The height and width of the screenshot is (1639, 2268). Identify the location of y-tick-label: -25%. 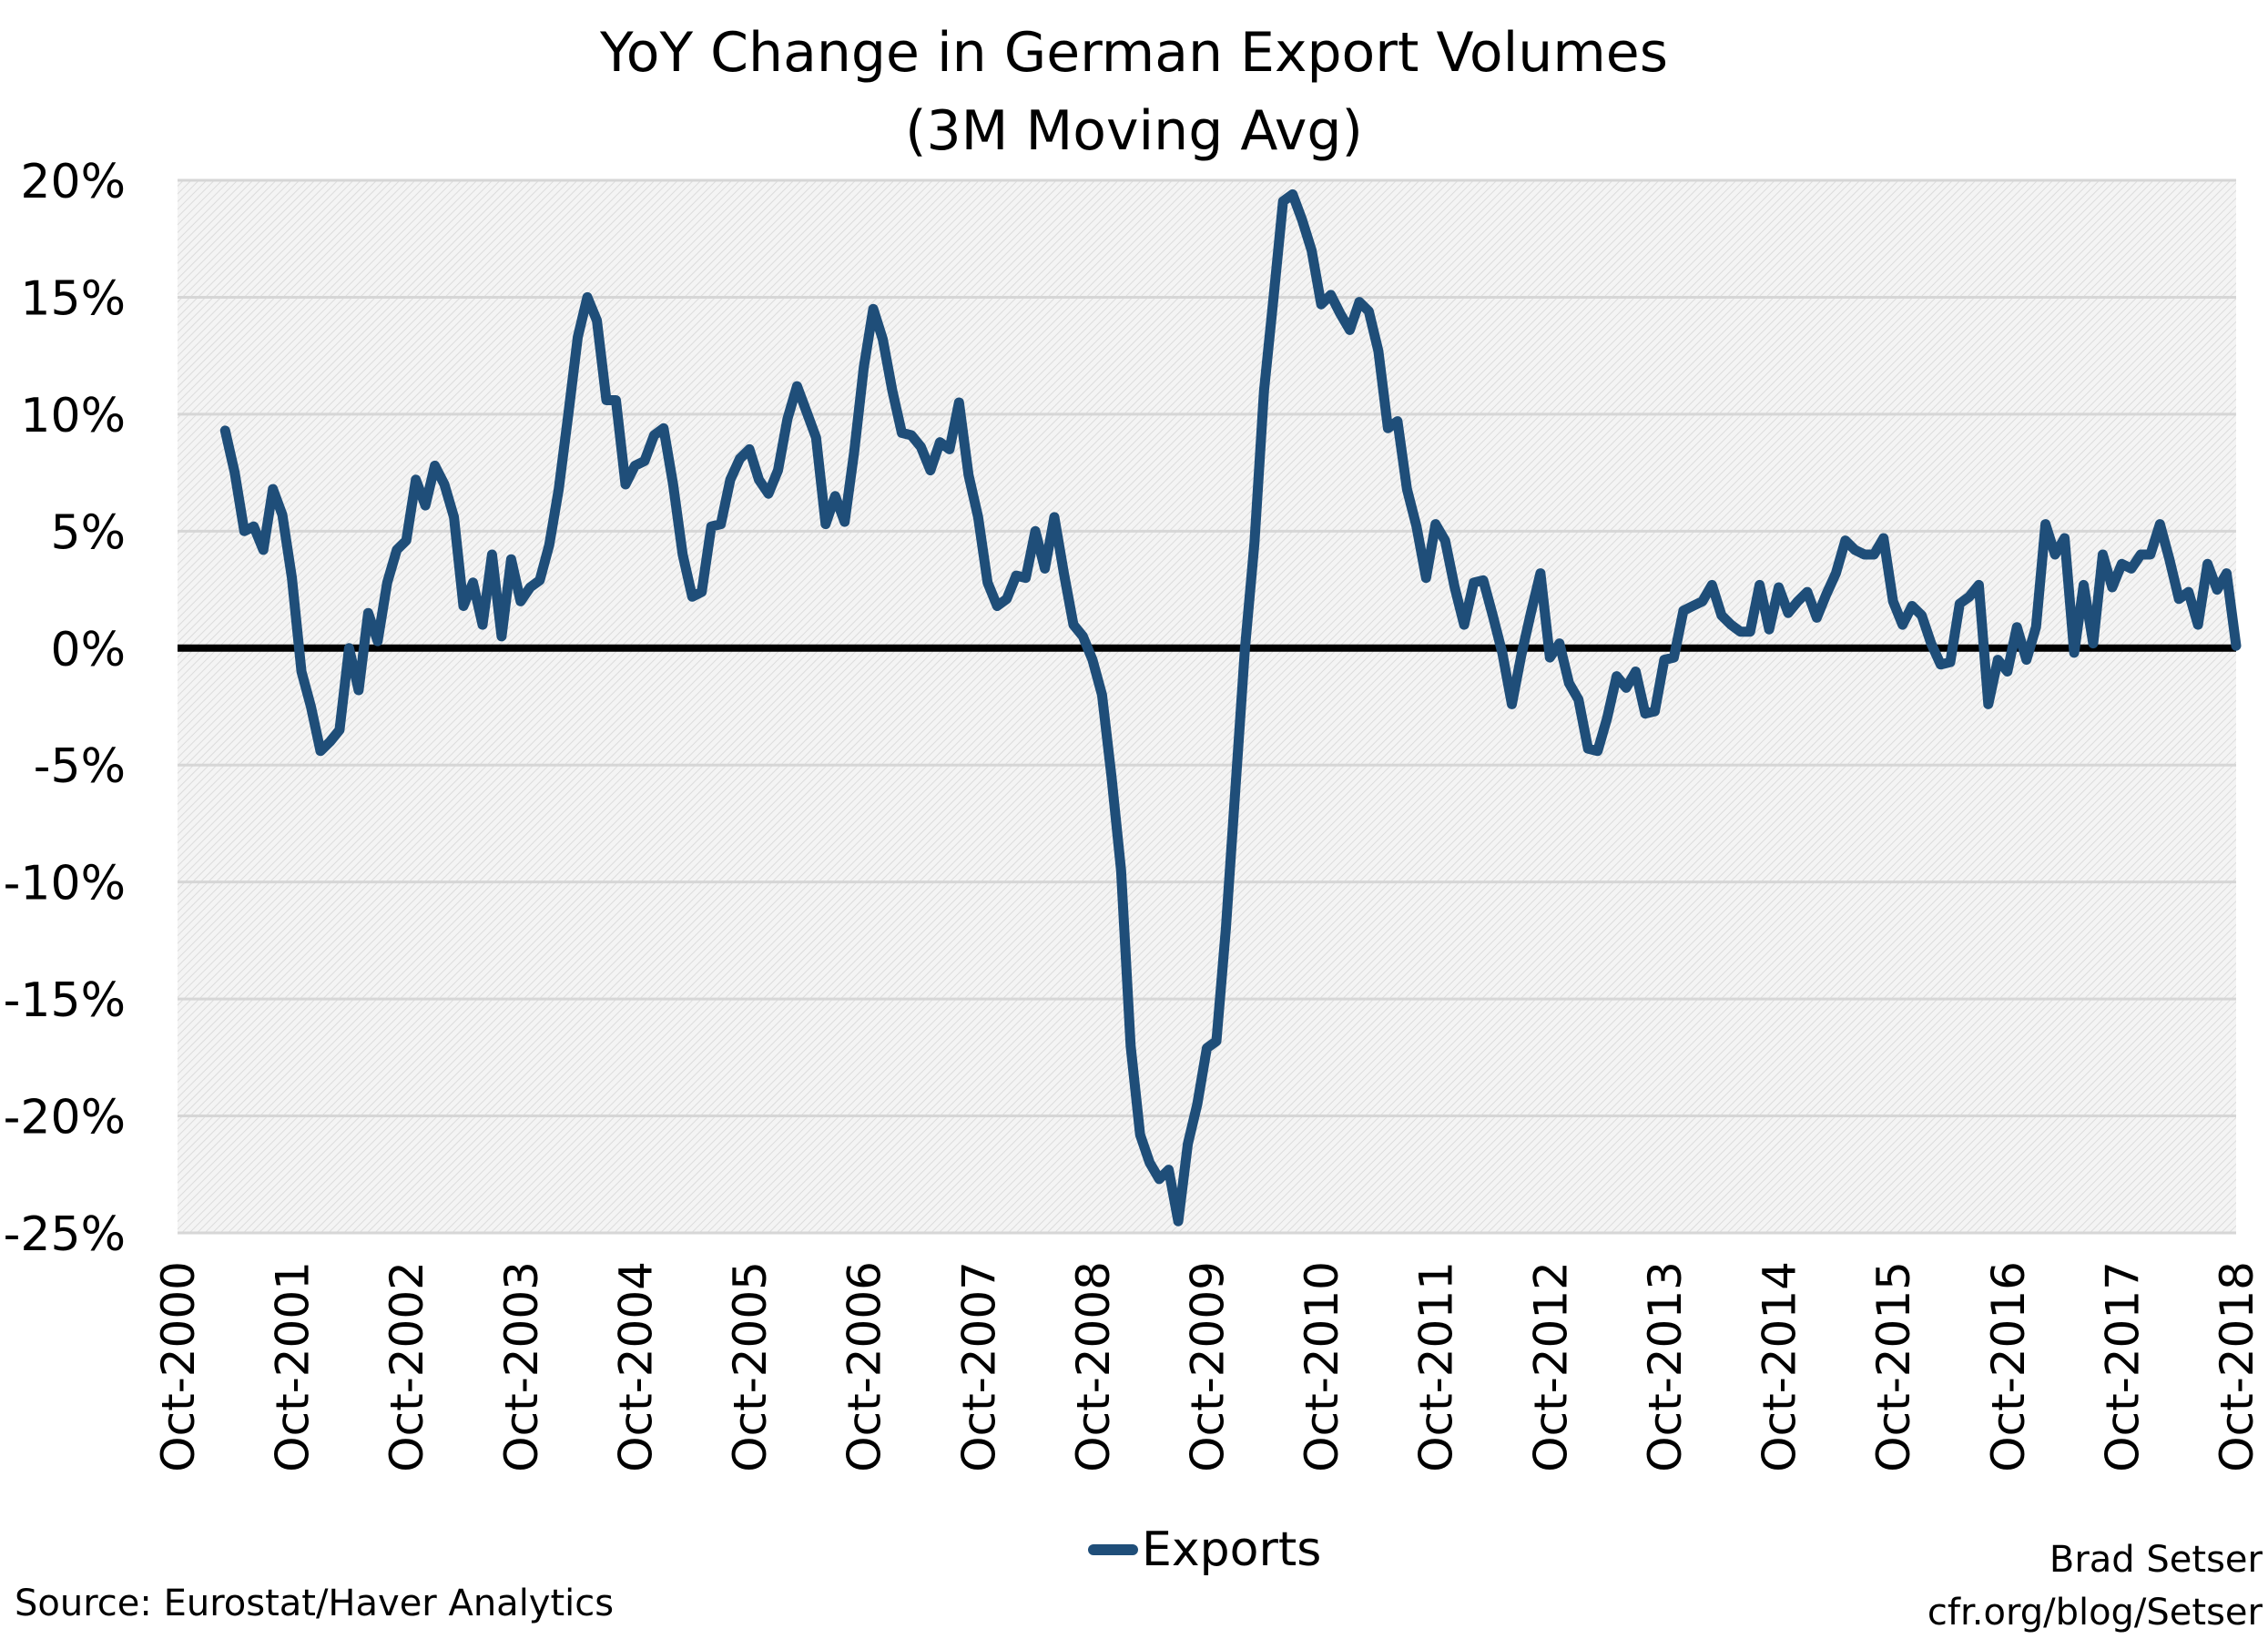
(65, 1234).